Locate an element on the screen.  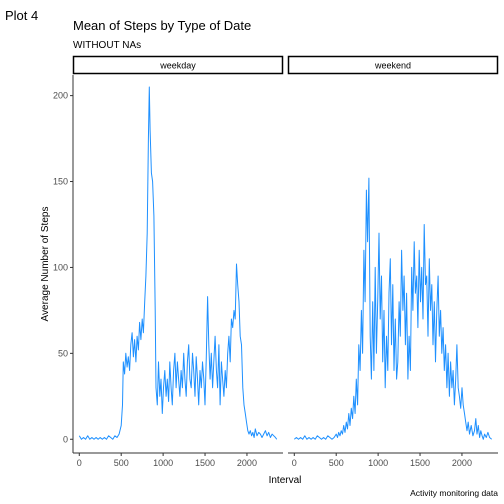
y-tick-label: 50 is located at coordinates (63, 353).